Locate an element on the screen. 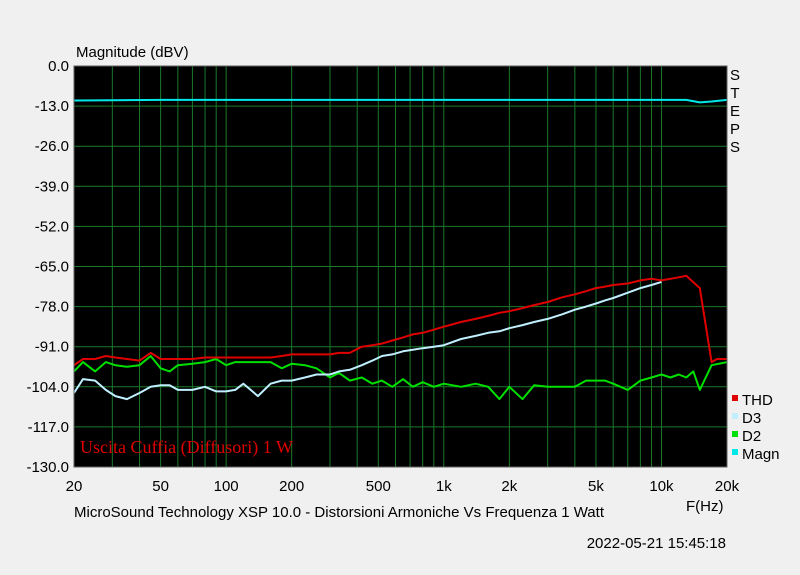 The width and height of the screenshot is (800, 575). legend-swatch-d3 is located at coordinates (735, 416).